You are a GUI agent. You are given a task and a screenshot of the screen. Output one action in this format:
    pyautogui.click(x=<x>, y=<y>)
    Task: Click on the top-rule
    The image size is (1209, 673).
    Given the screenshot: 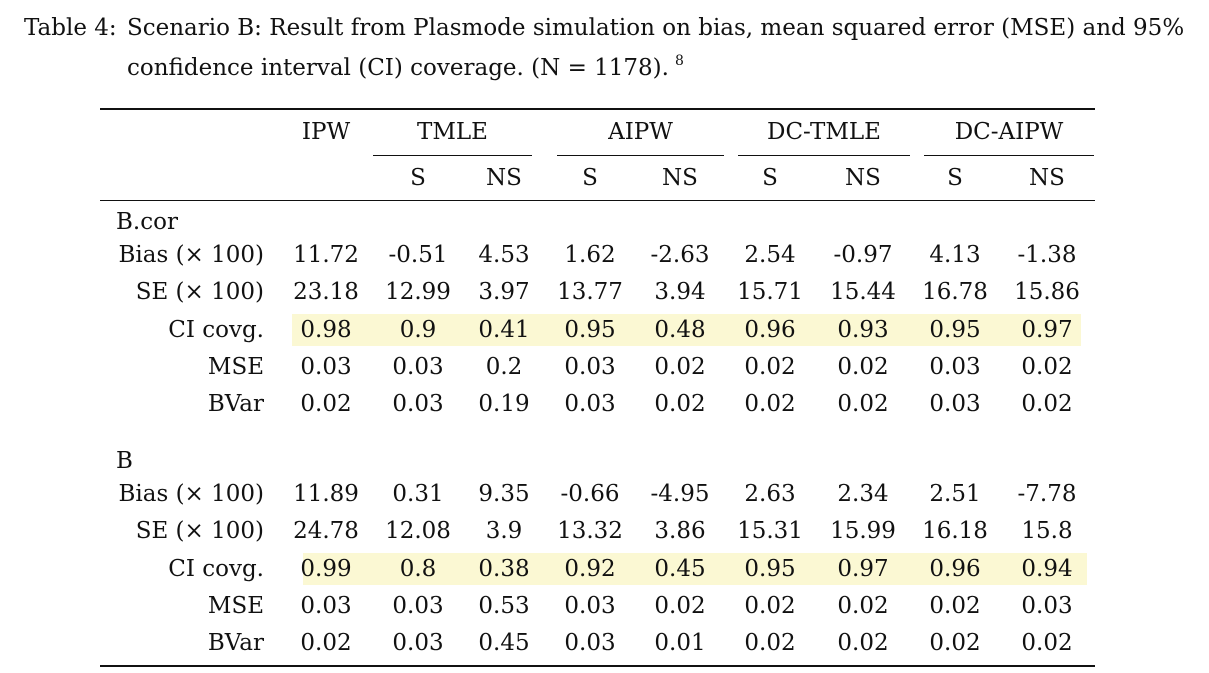 What is the action you would take?
    pyautogui.click(x=597, y=109)
    